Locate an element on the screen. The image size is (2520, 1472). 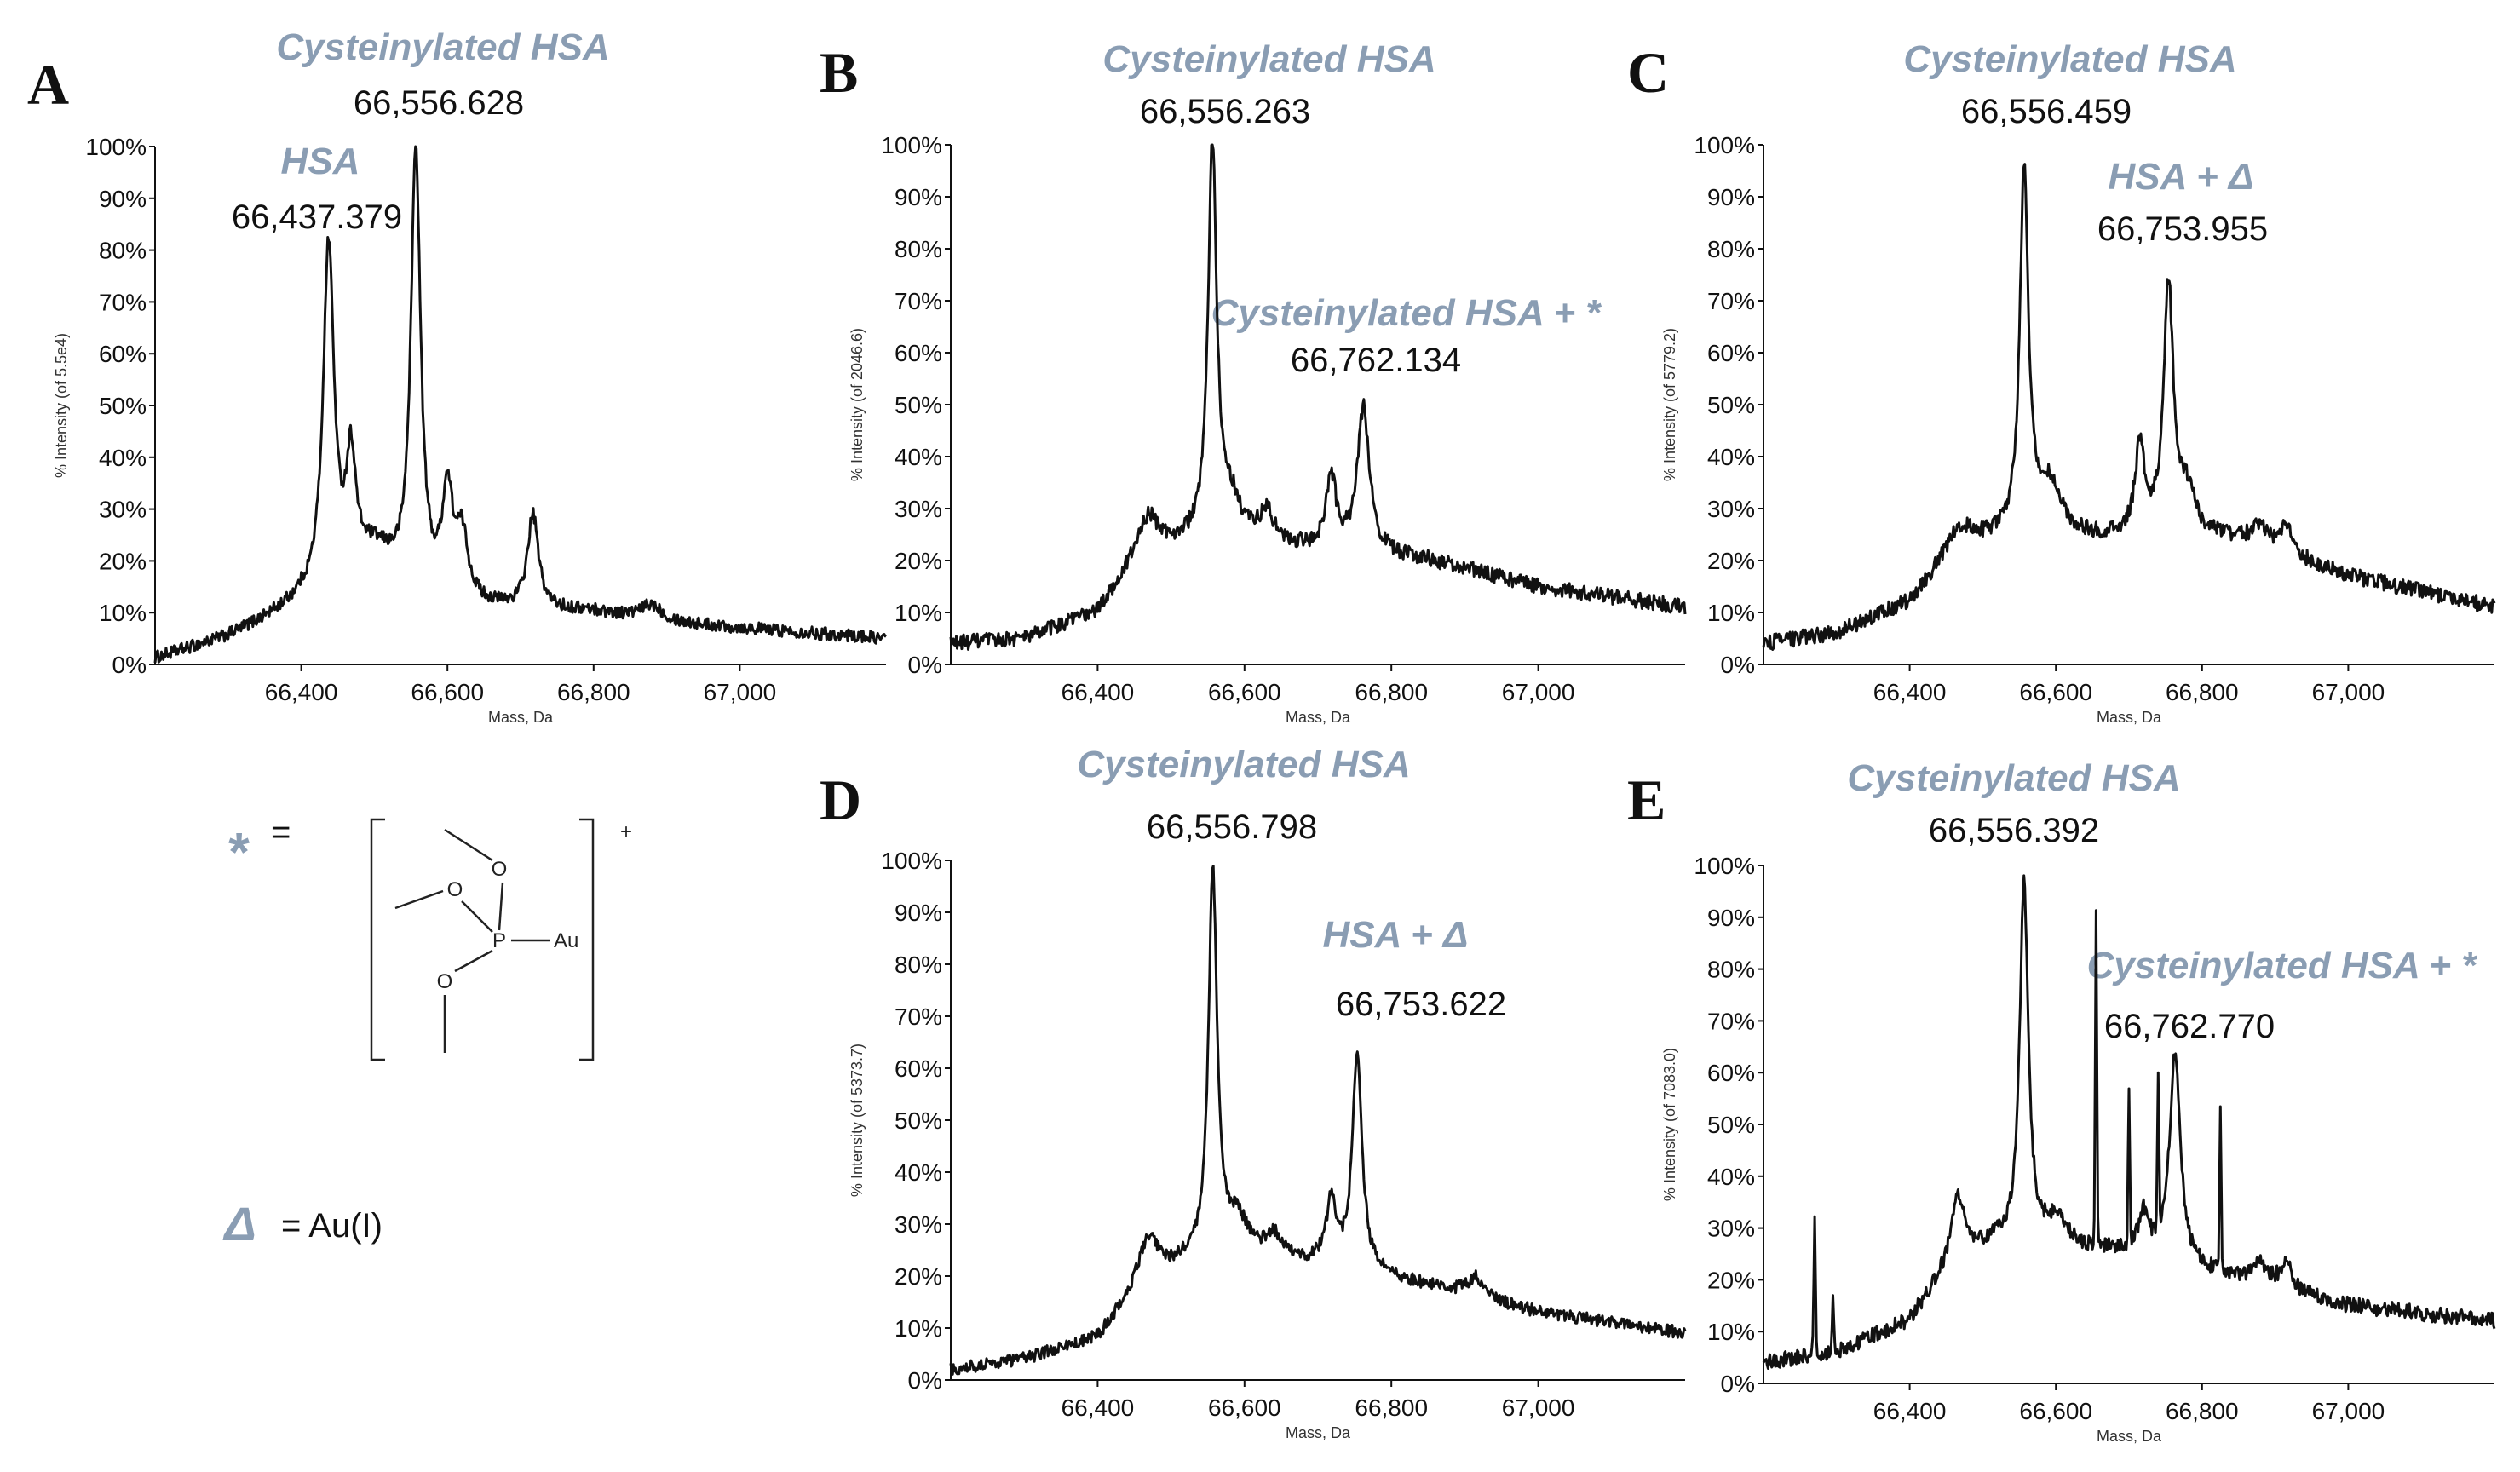
panel-e-y-tick-label: 70% is located at coordinates (1731, 1021).